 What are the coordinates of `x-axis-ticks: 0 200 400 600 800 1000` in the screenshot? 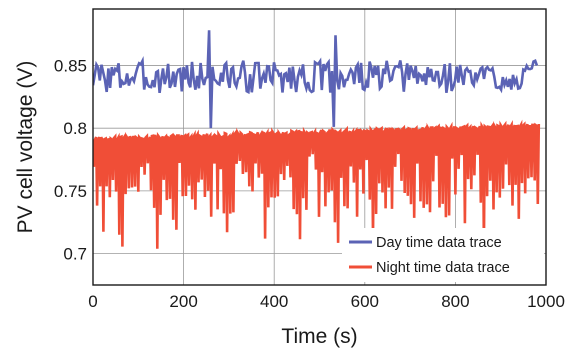 It's located at (326, 301).